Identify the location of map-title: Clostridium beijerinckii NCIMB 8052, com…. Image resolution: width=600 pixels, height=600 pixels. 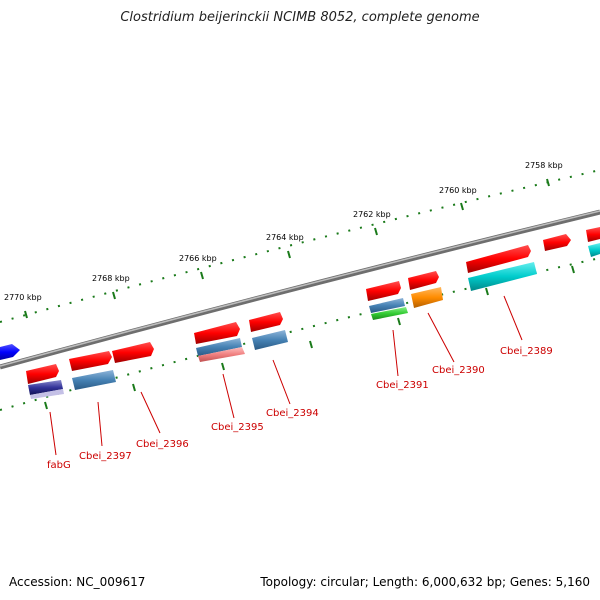
(300, 17).